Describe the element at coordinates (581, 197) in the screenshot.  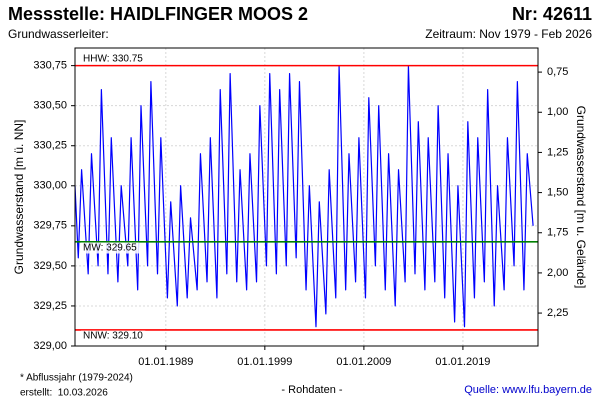
I see `y2-axis-title: Grundwasserstand [m u. Gelände]` at that location.